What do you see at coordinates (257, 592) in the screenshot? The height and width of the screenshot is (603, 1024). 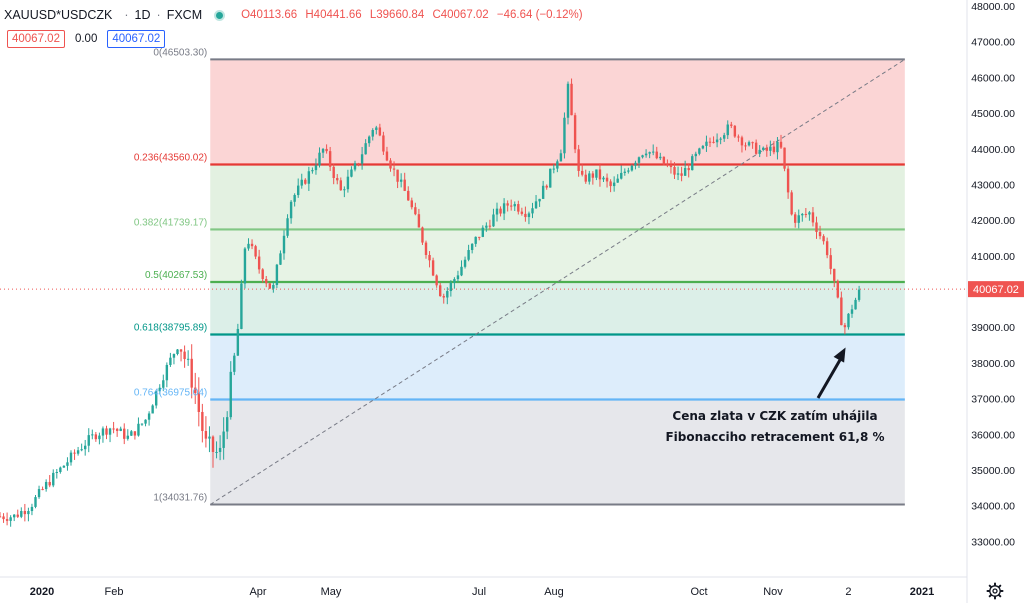 I see `time-tick-label: Apr` at bounding box center [257, 592].